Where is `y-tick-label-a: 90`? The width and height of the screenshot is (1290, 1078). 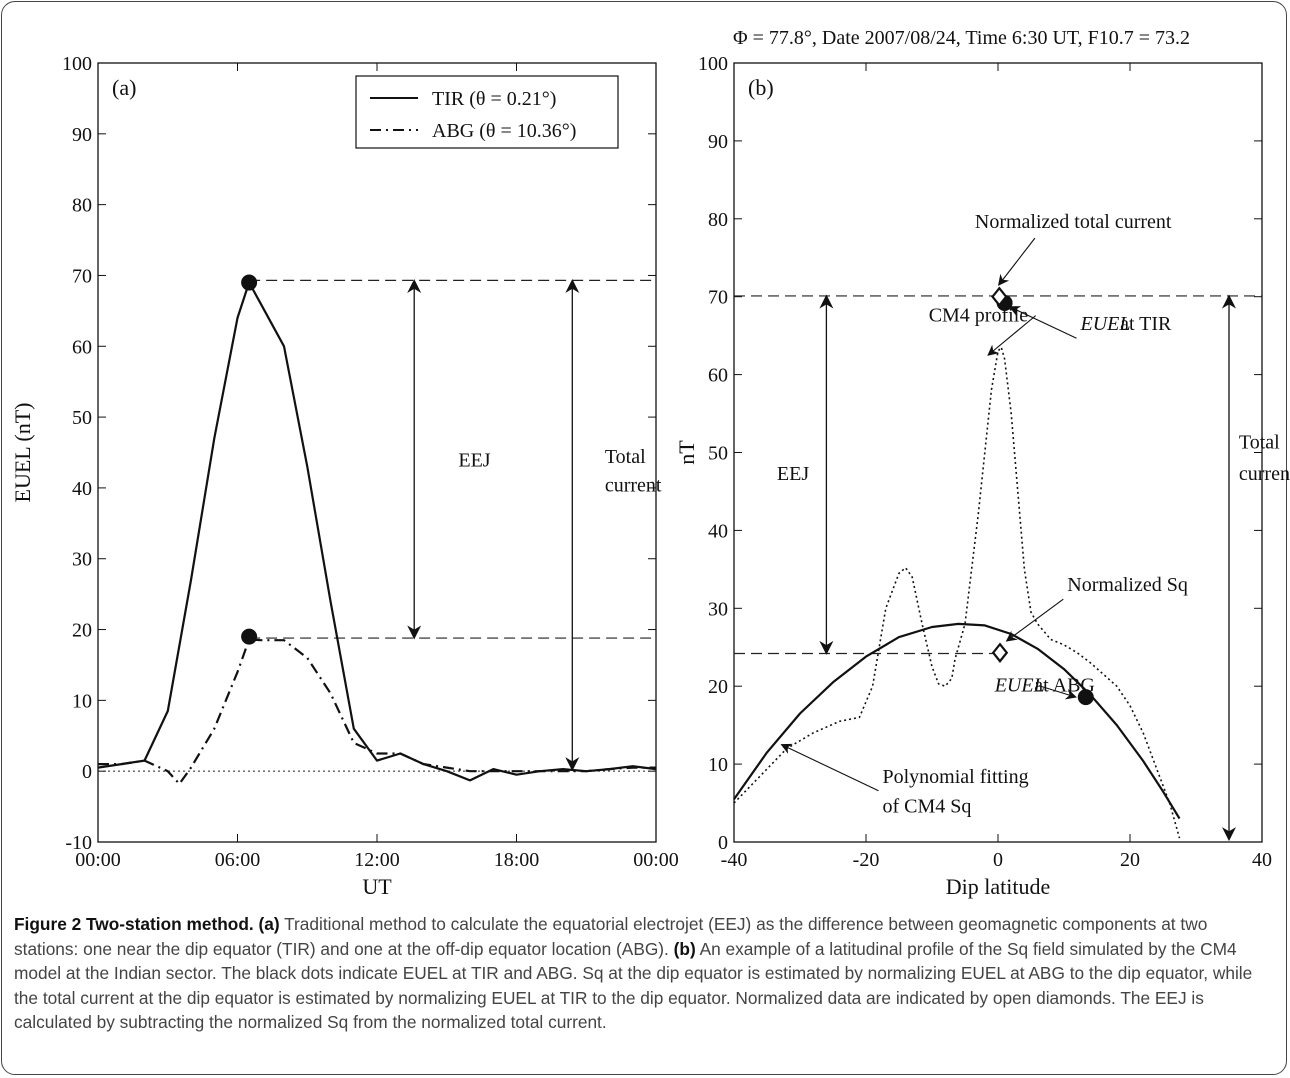 y-tick-label-a: 90 is located at coordinates (82, 135).